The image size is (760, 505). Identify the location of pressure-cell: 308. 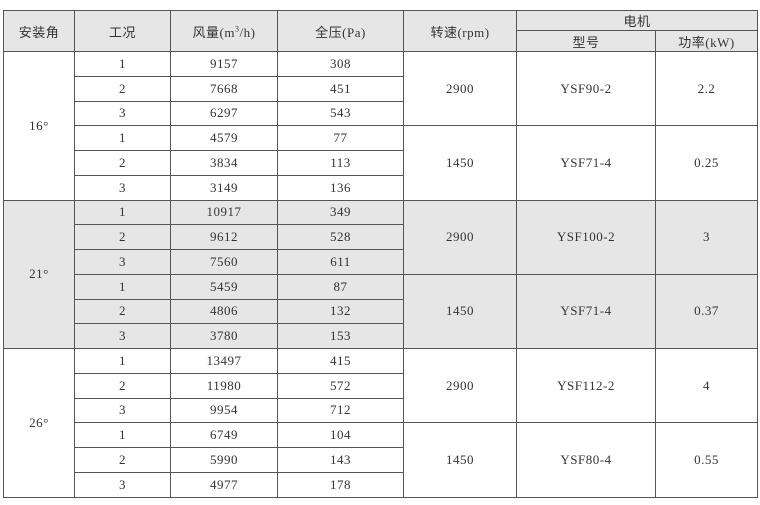
(340, 64).